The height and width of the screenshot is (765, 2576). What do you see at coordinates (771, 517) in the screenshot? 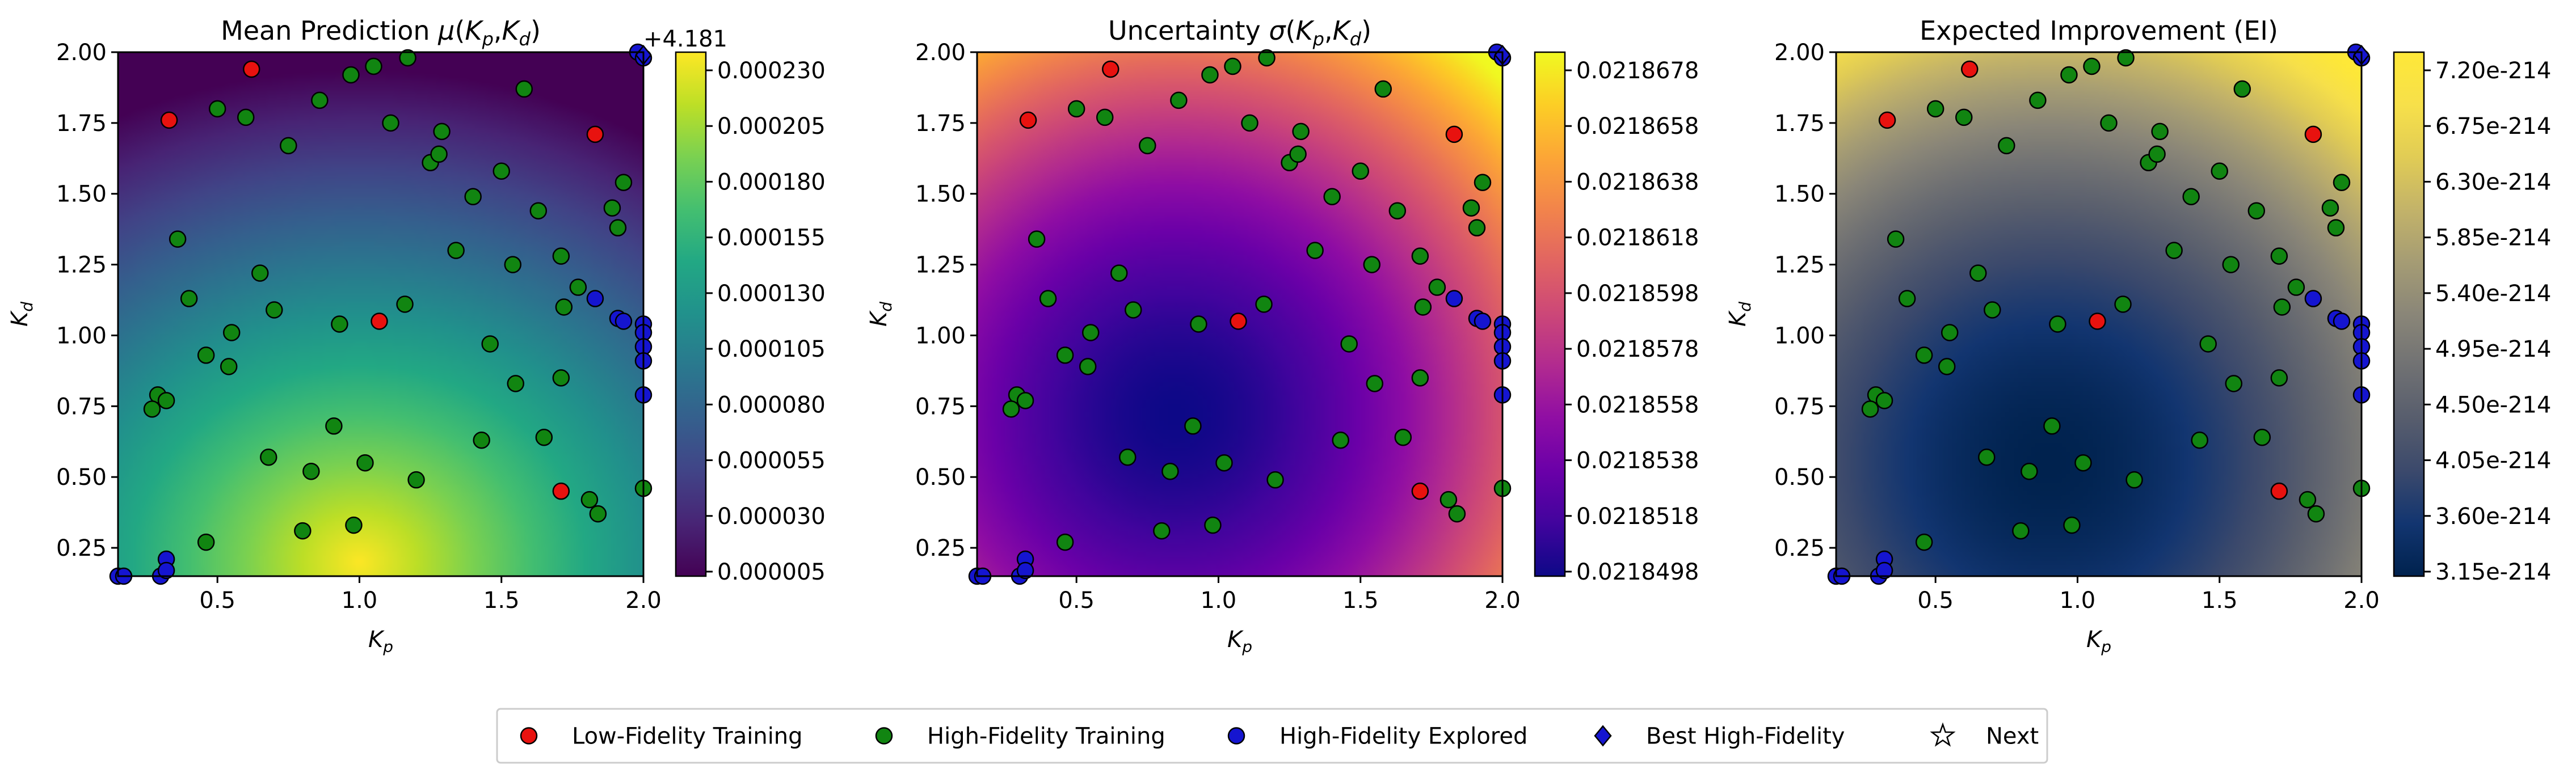
I see `colorbar-tick-label: 0.000030` at bounding box center [771, 517].